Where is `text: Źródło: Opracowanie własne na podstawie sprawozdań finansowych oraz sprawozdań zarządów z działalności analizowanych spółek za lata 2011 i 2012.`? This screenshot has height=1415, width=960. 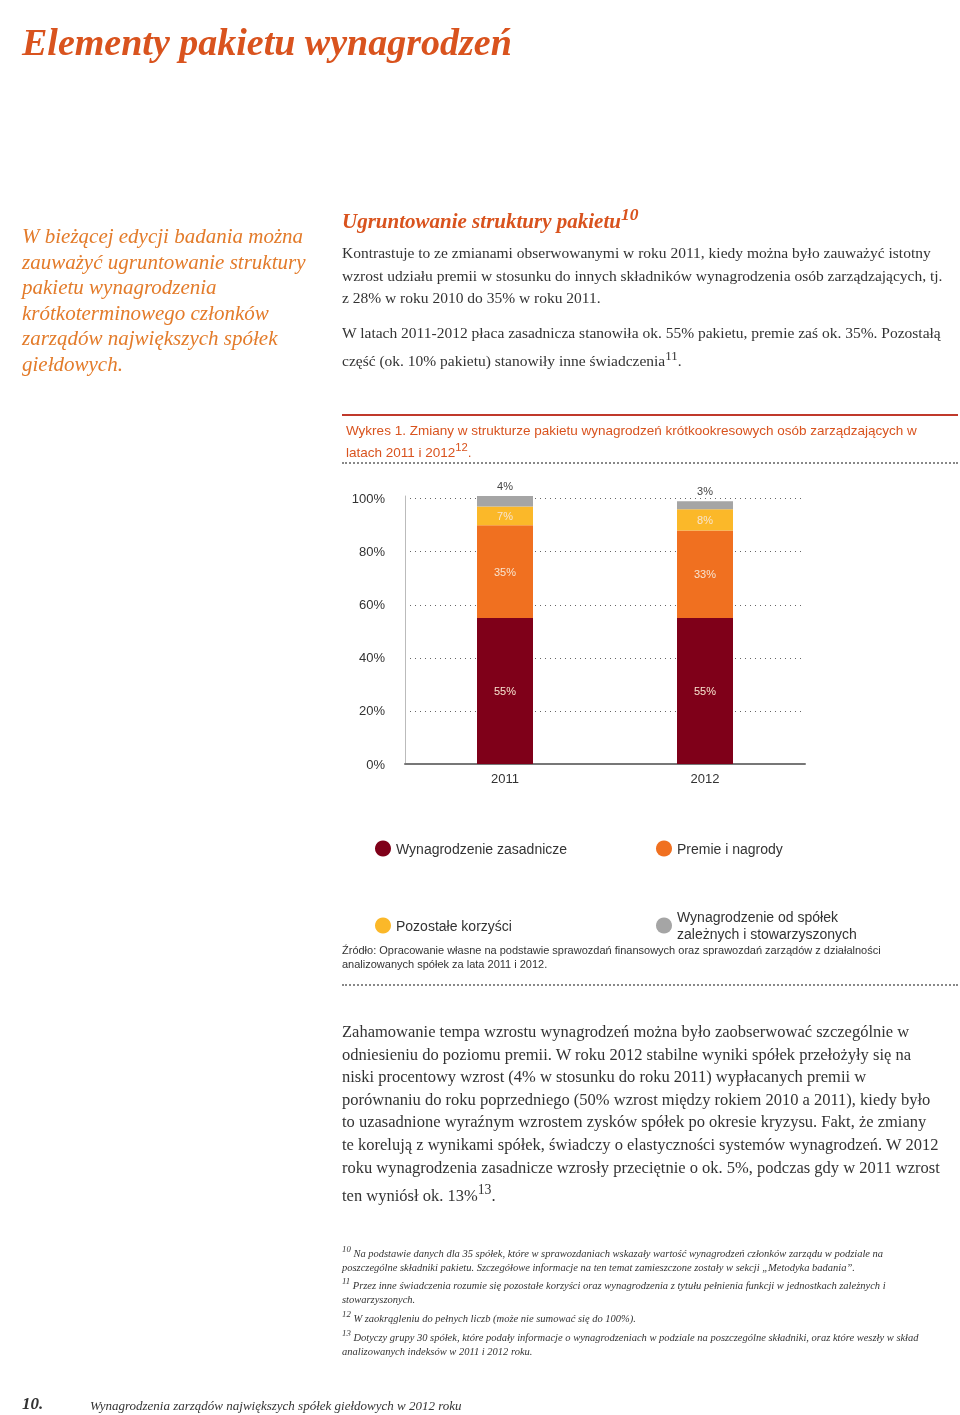
text: Źródło: Opracowanie własne na podstawie sprawozdań finansowych oraz sprawozdań zarządów z działalności analizowanych spółek za lata 2011 i 2012. is located at coordinates (612, 957).